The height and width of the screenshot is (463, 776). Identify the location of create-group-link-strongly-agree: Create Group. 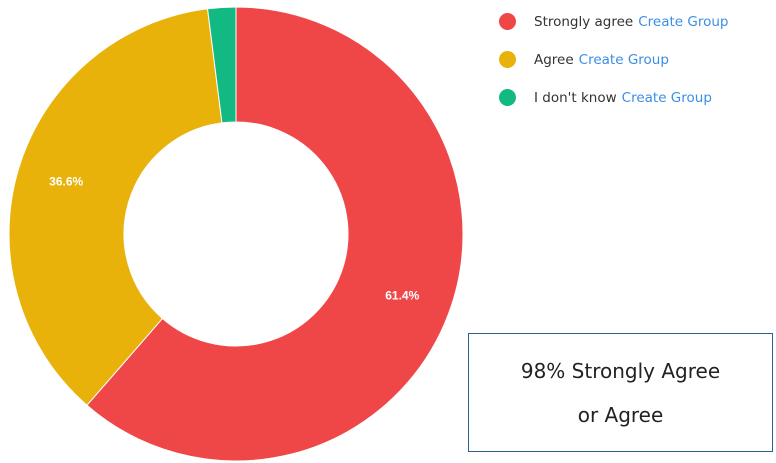
(683, 21).